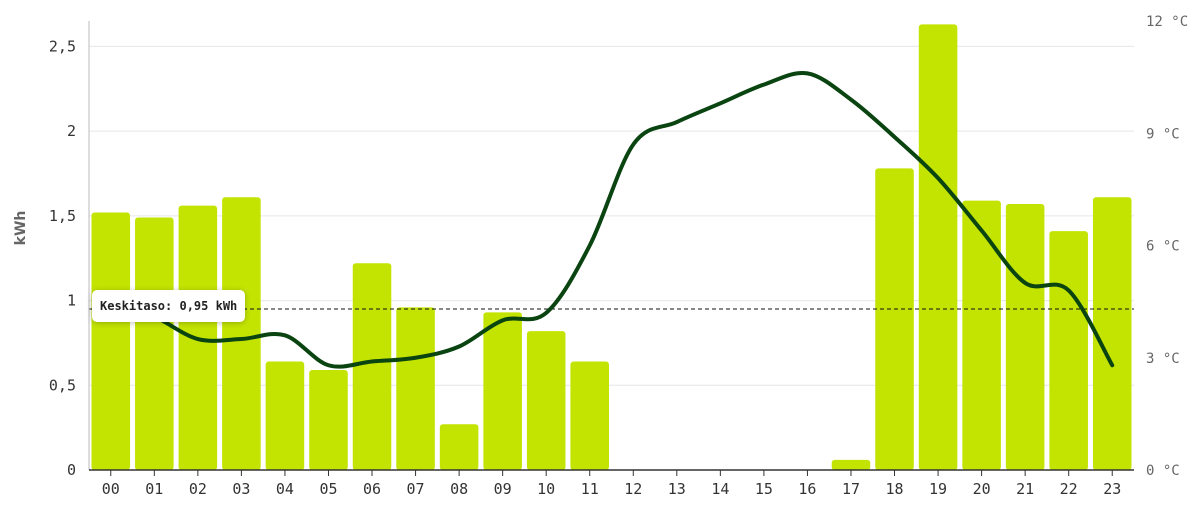 This screenshot has width=1203, height=510. Describe the element at coordinates (633, 489) in the screenshot. I see `x-tick-label: 12` at that location.